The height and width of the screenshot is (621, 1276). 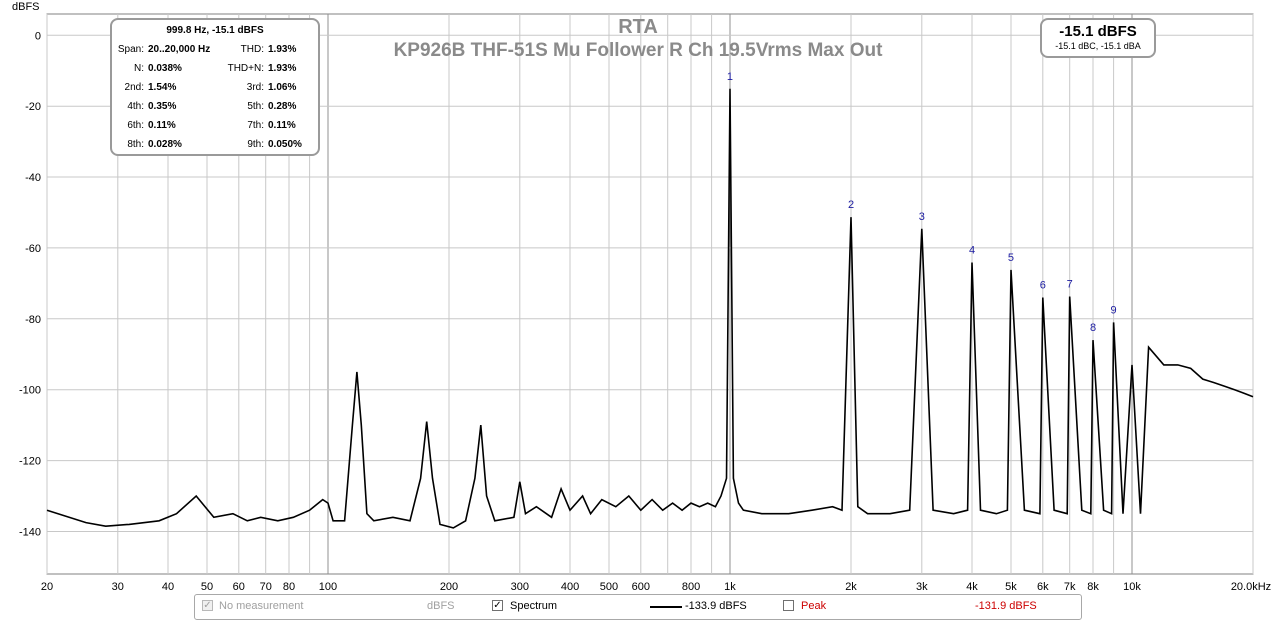 I want to click on y-tick-label: -40, so click(x=33, y=178).